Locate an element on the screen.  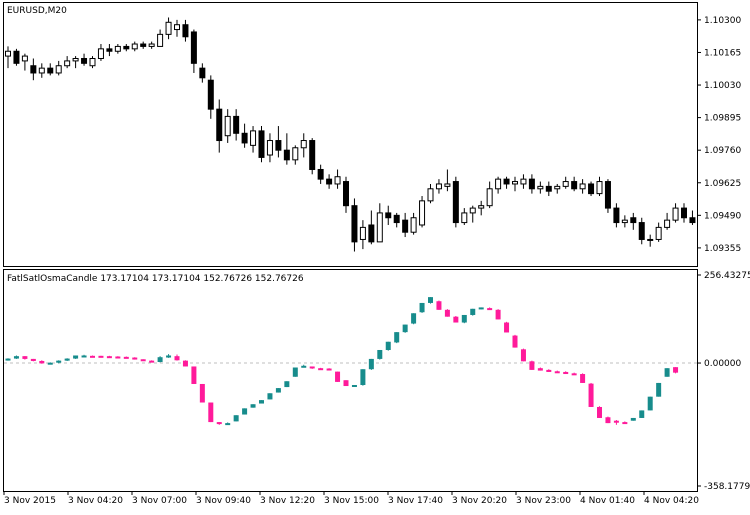
indicator-axis-label: 256.43275 is located at coordinates (727, 276).